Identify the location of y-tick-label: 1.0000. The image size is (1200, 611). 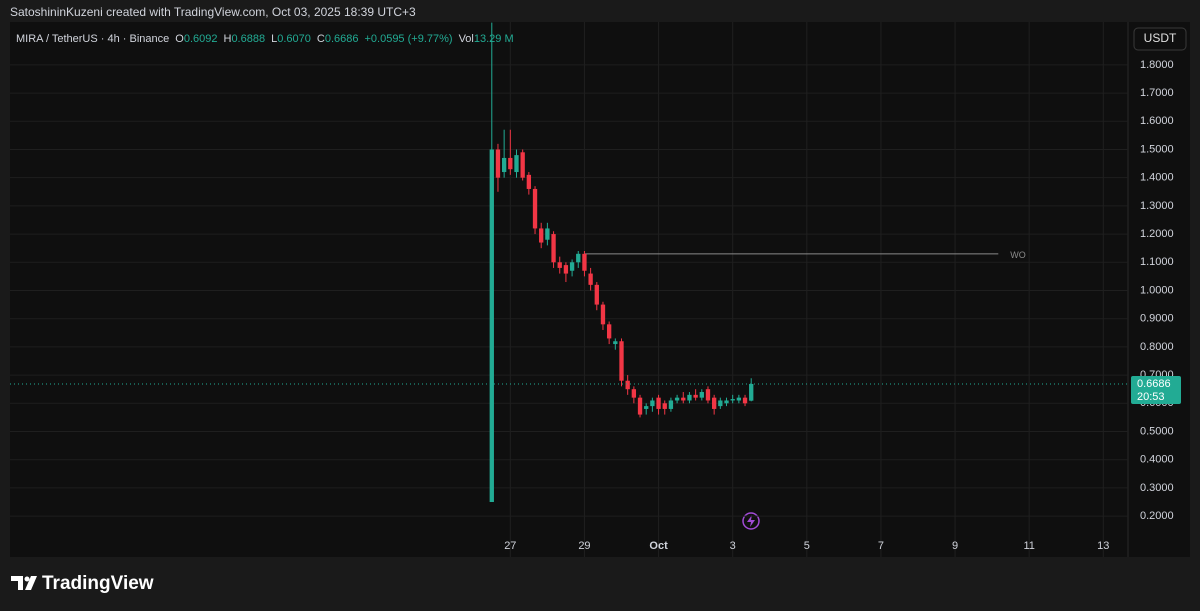
(1157, 290).